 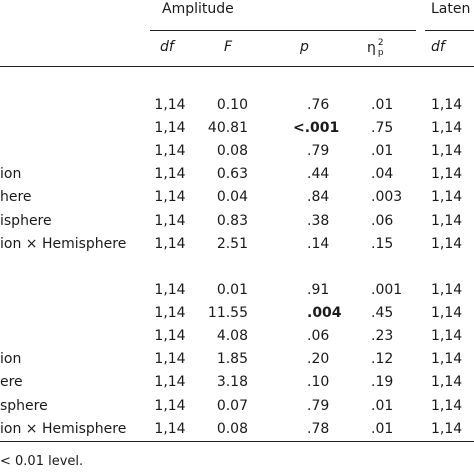 What do you see at coordinates (318, 197) in the screenshot?
I see `cell: .84` at bounding box center [318, 197].